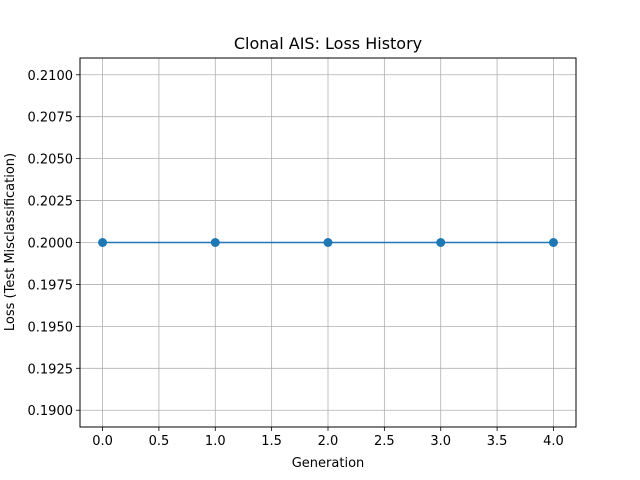 The image size is (640, 480). I want to click on x-tick-label: 2.5, so click(384, 441).